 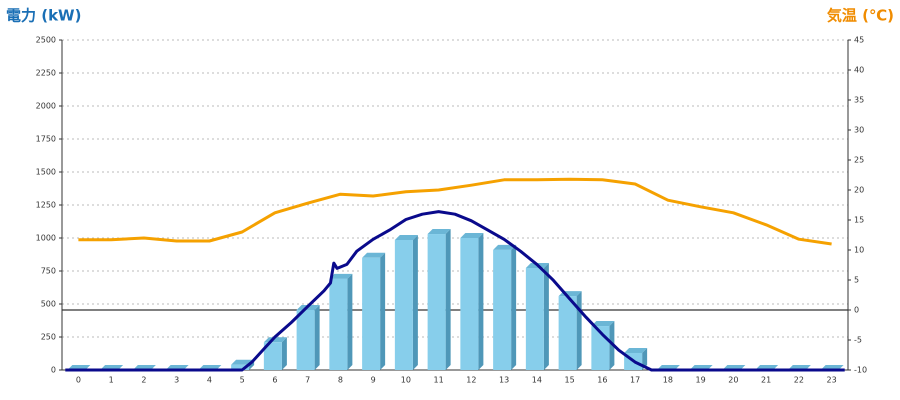 I want to click on y2-tick-label: 40, so click(x=859, y=70).